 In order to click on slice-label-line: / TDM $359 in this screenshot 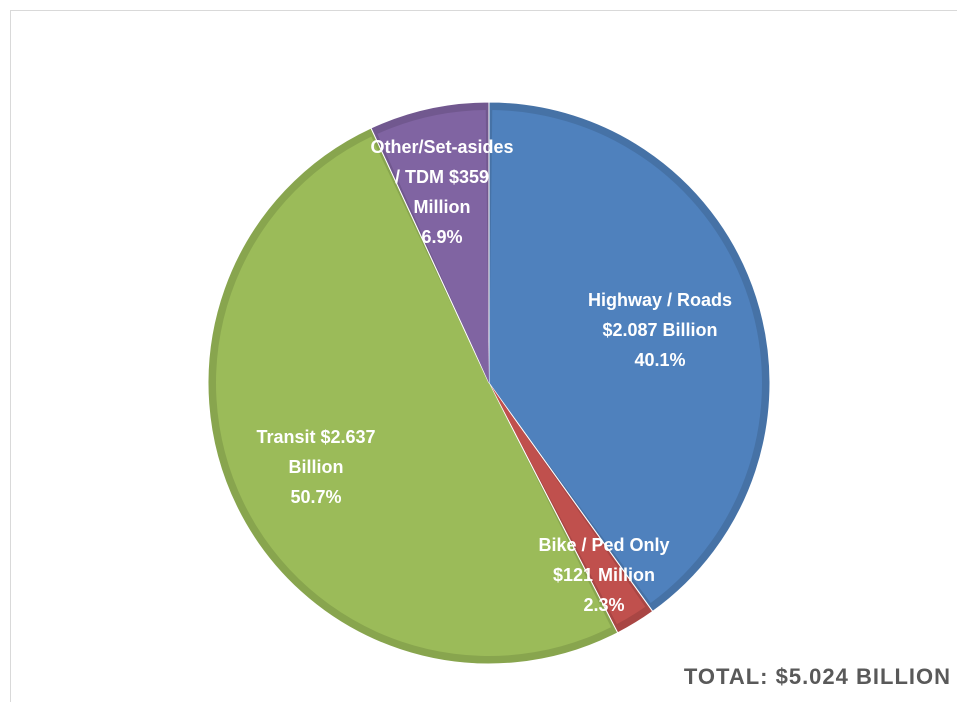, I will do `click(442, 177)`.